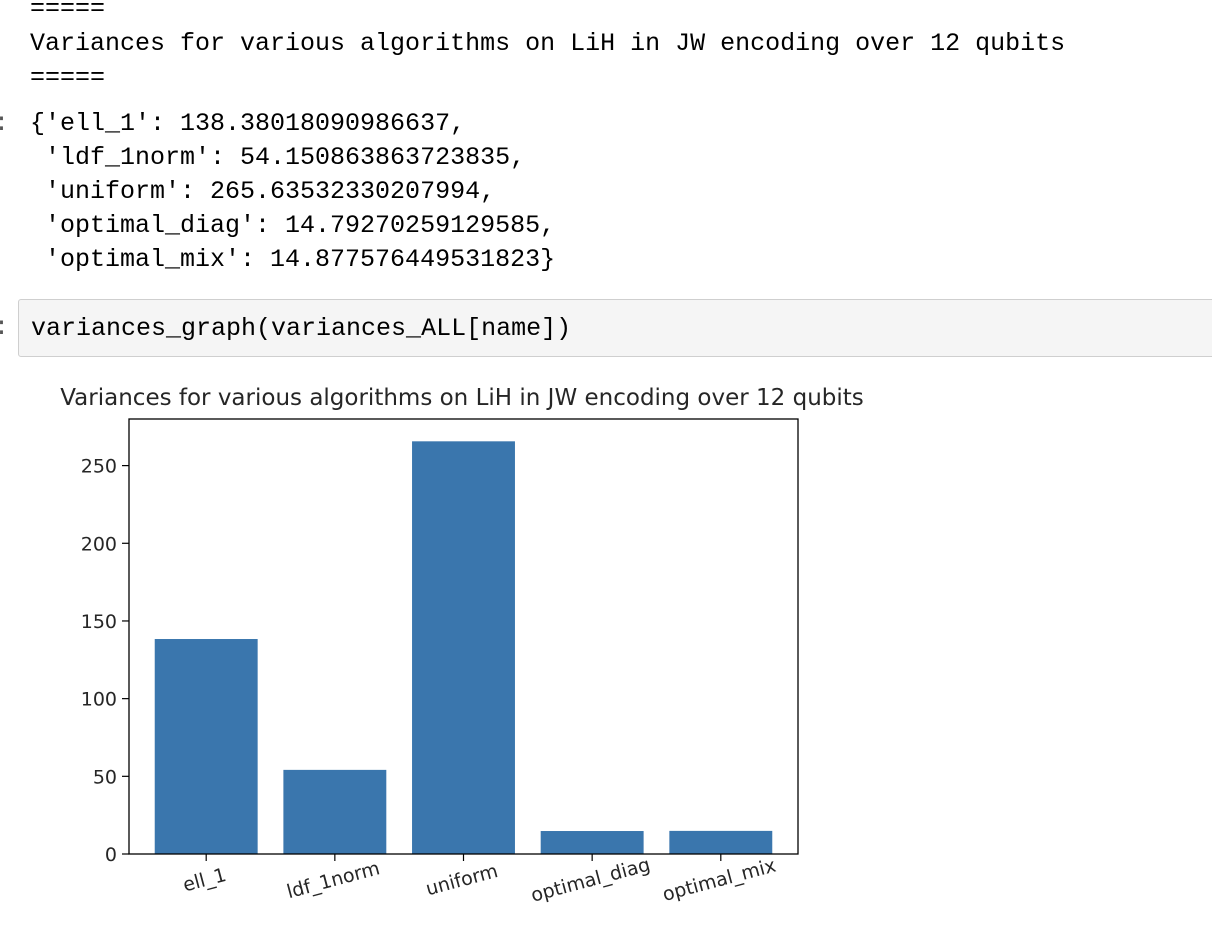  Describe the element at coordinates (99, 622) in the screenshot. I see `y-tick-label: 150` at that location.